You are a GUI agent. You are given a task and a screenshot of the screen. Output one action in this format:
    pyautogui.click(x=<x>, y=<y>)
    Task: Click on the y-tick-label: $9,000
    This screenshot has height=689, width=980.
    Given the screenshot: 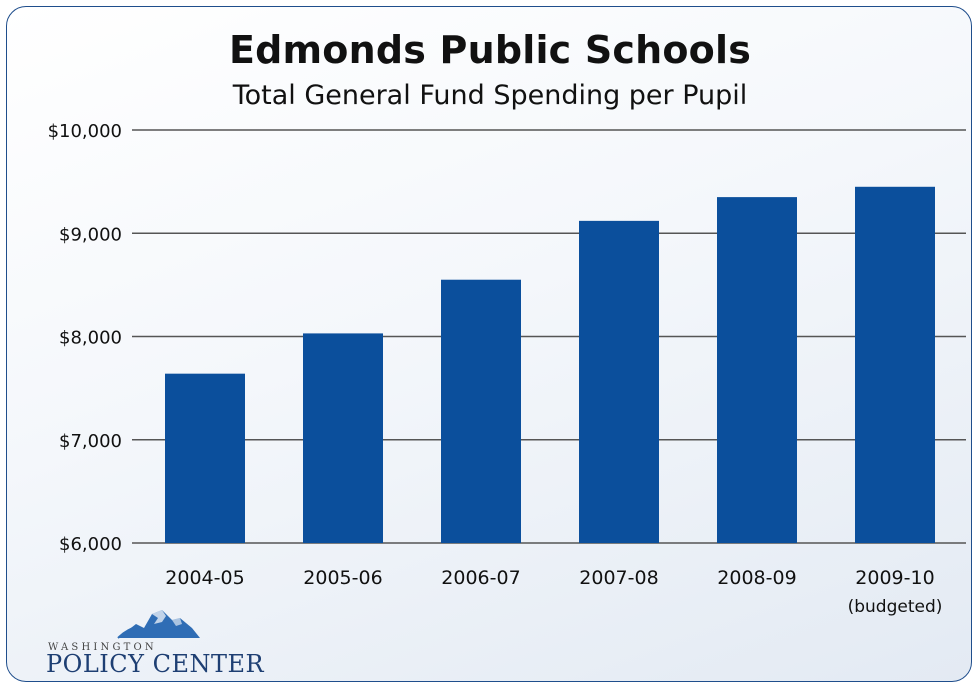 What is the action you would take?
    pyautogui.click(x=90, y=234)
    